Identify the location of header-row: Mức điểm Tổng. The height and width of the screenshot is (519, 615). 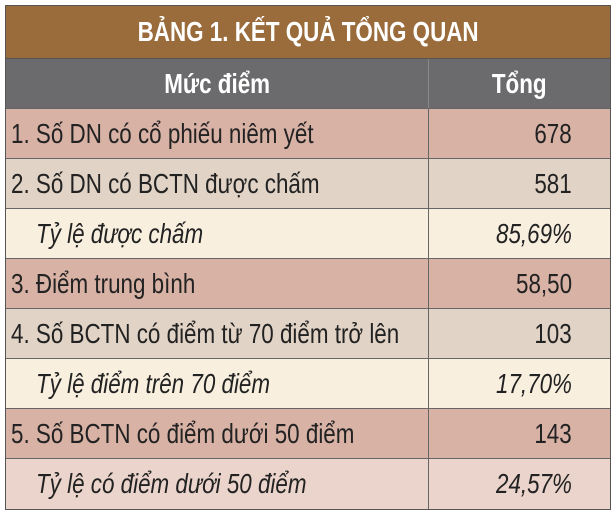
(308, 84).